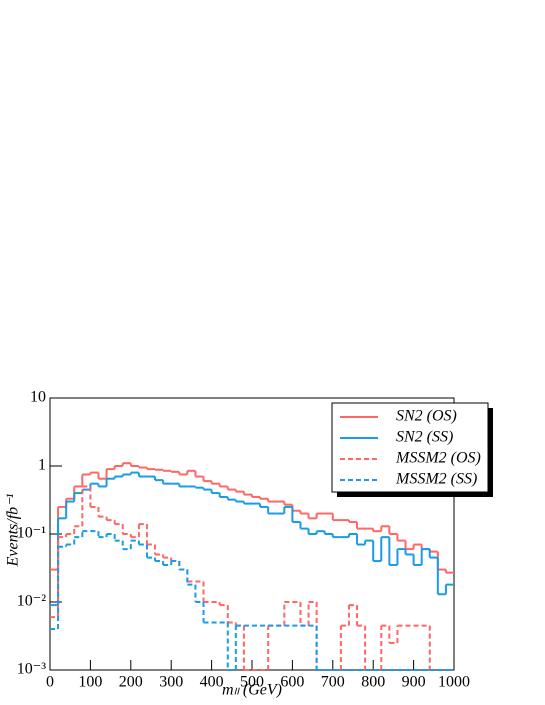 The width and height of the screenshot is (545, 705). I want to click on y-axis-label: Events/fb⁻¹, so click(13, 530).